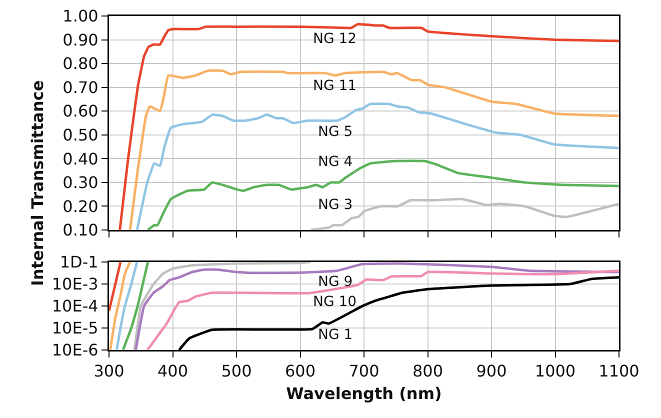 This screenshot has width=661, height=418. I want to click on y-tick-label: 0.40, so click(80, 158).